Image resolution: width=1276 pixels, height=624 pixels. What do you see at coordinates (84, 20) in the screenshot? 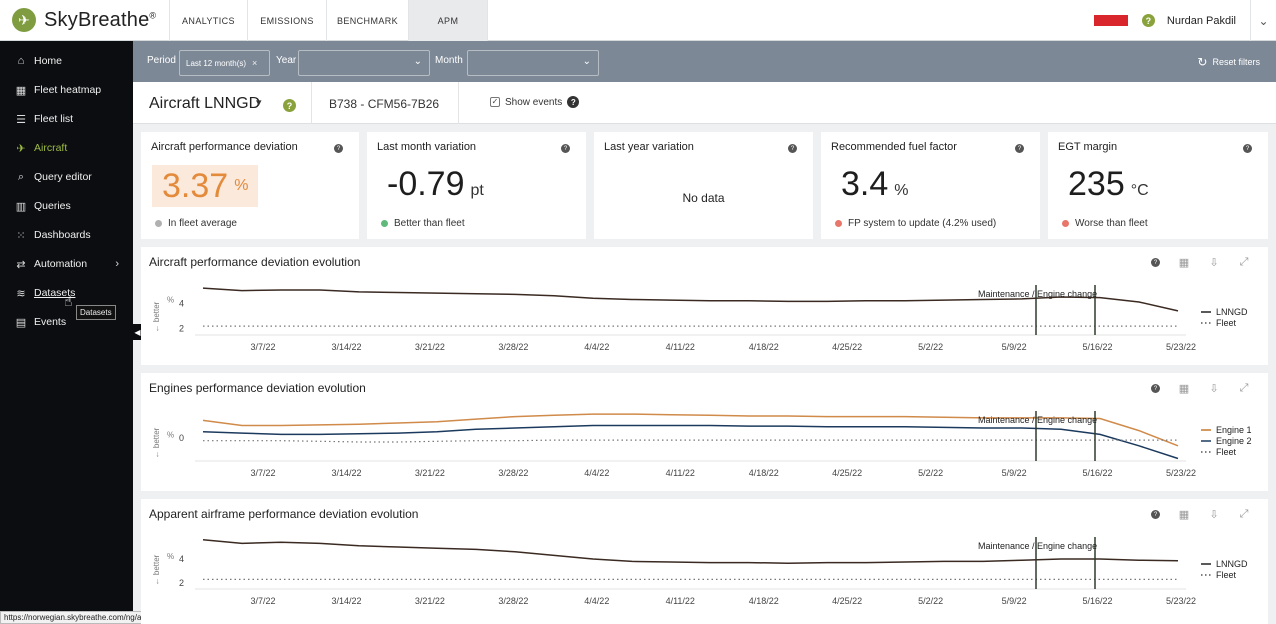
I see `app-logo: ✈ SkyBreathe®` at bounding box center [84, 20].